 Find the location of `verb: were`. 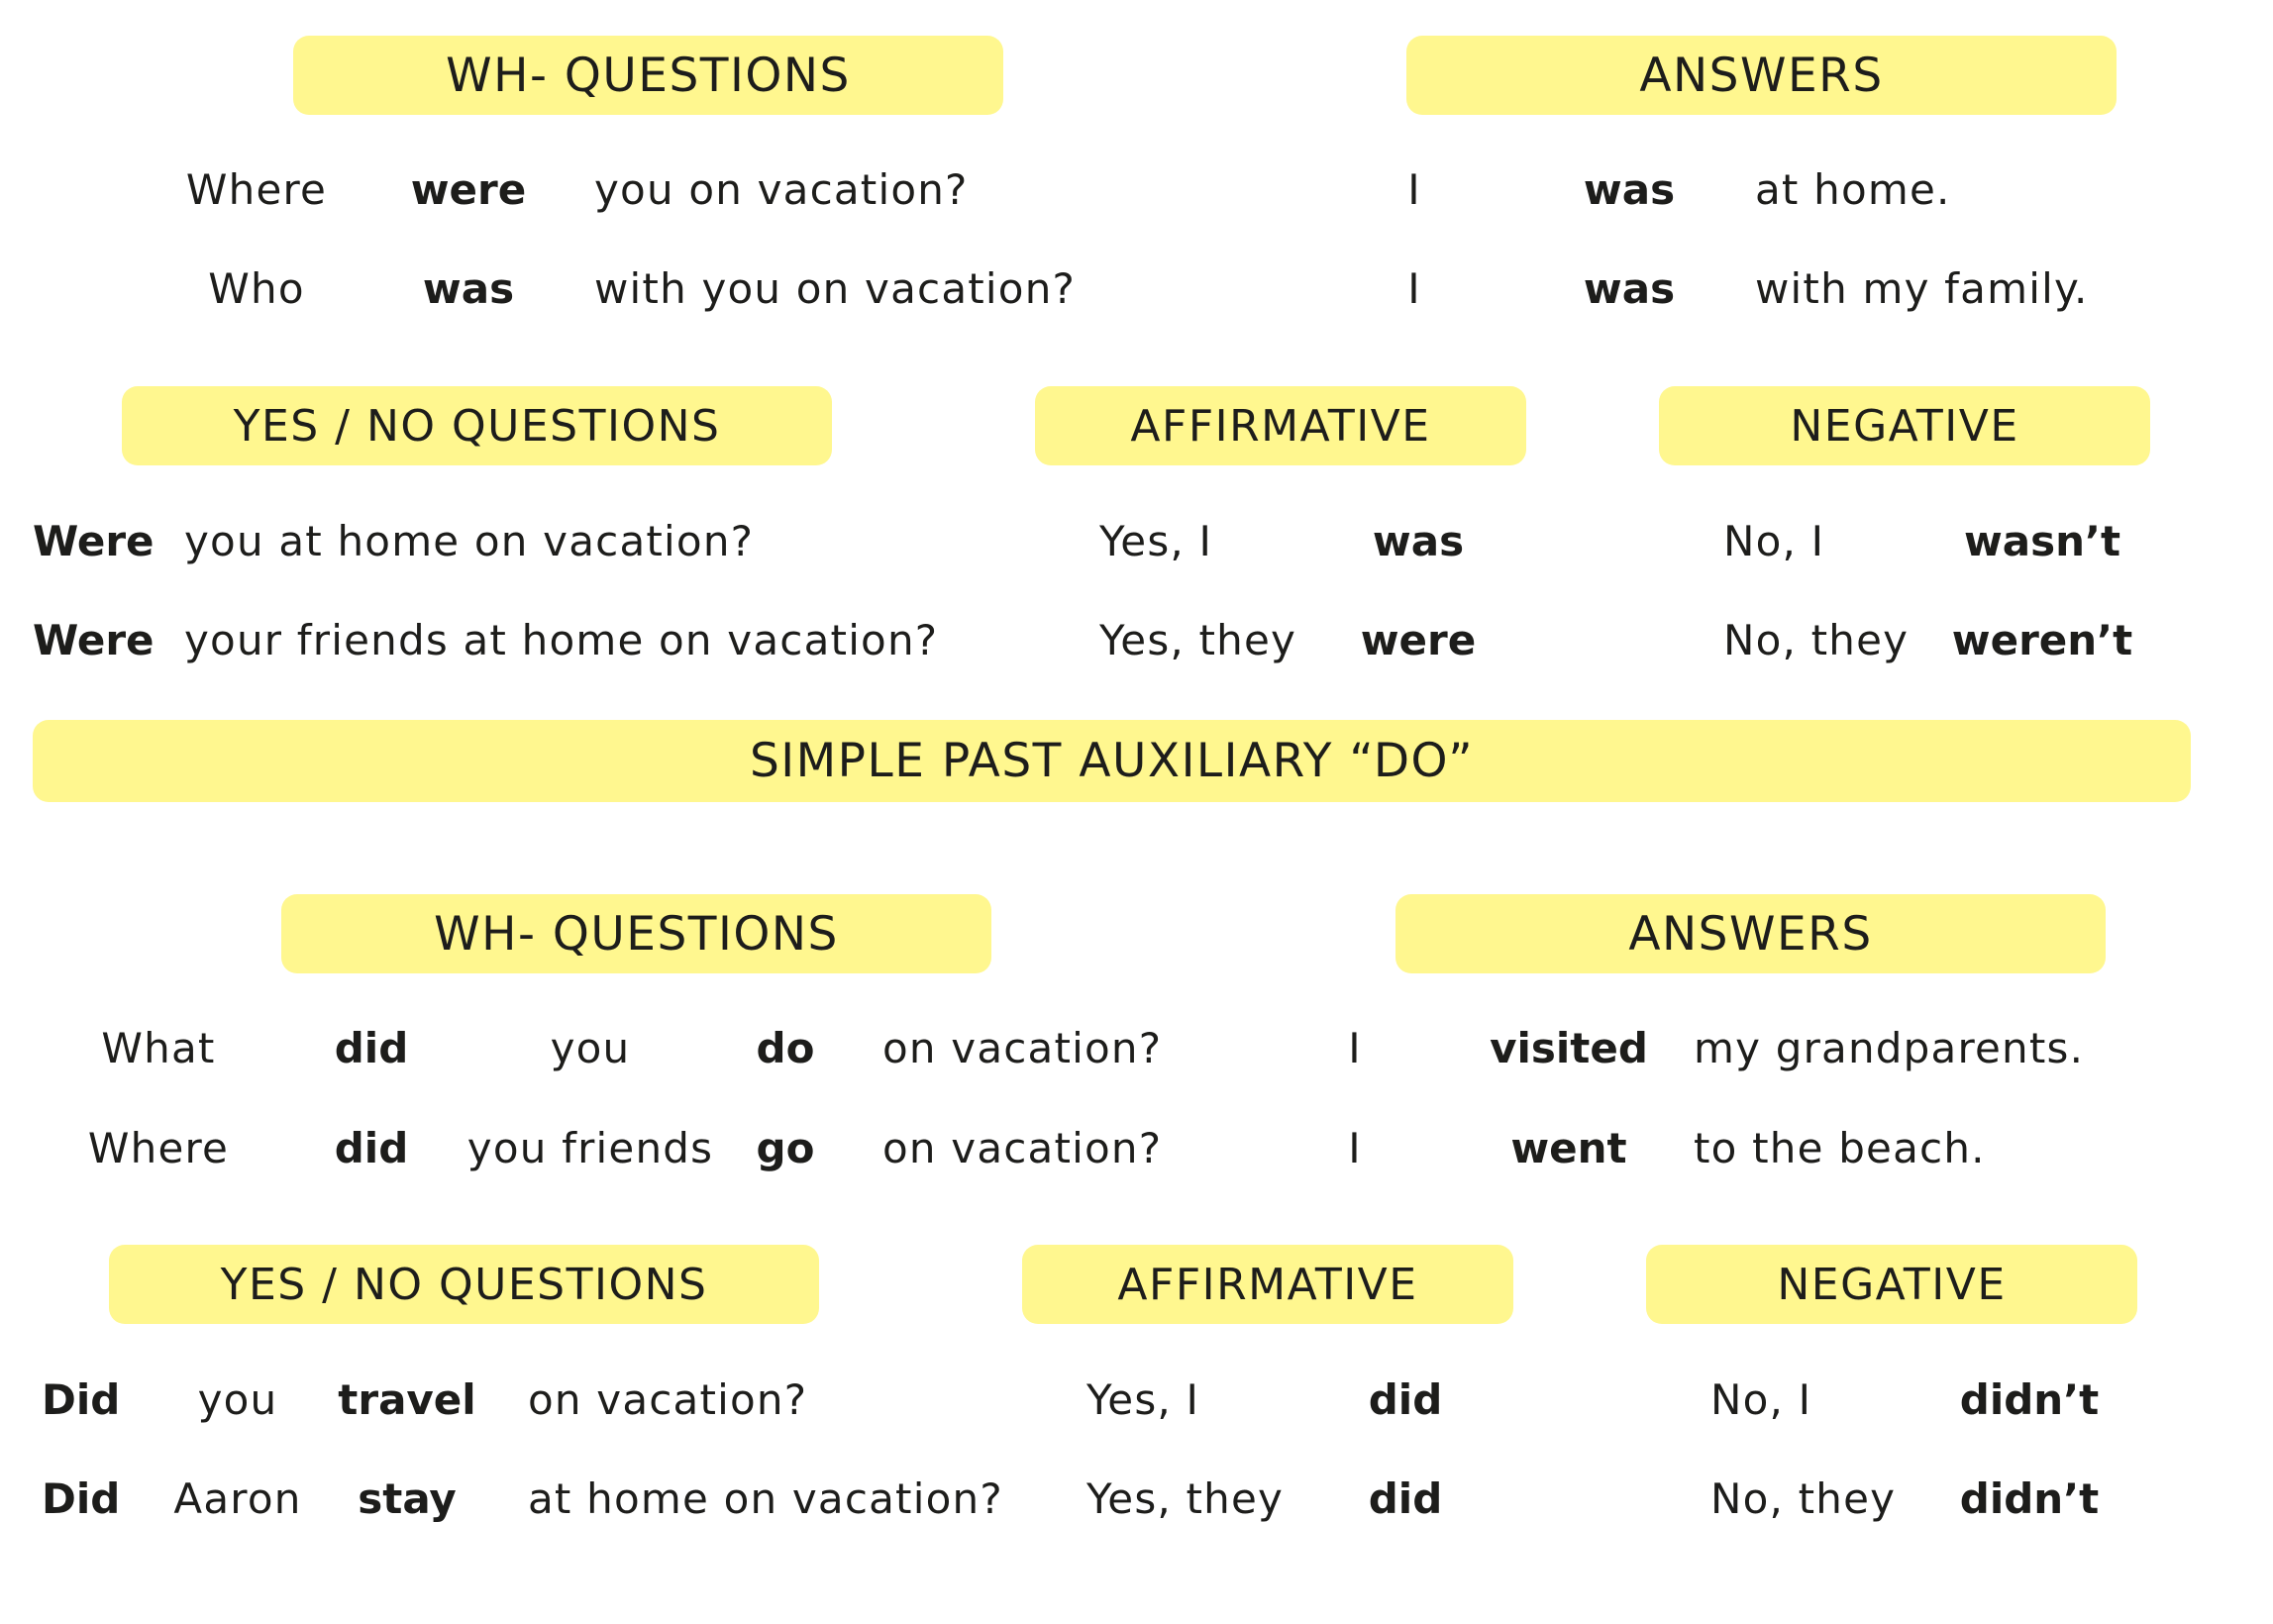

verb: were is located at coordinates (468, 189).